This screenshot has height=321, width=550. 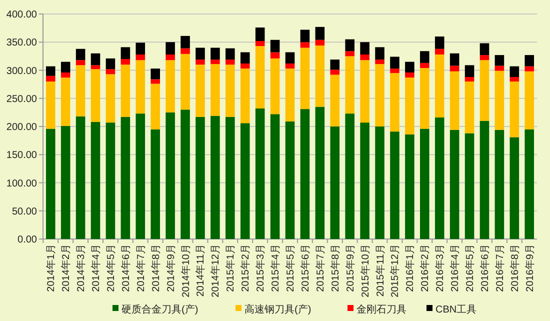 What do you see at coordinates (470, 268) in the screenshot?
I see `x-tick-label: 2016年5月` at bounding box center [470, 268].